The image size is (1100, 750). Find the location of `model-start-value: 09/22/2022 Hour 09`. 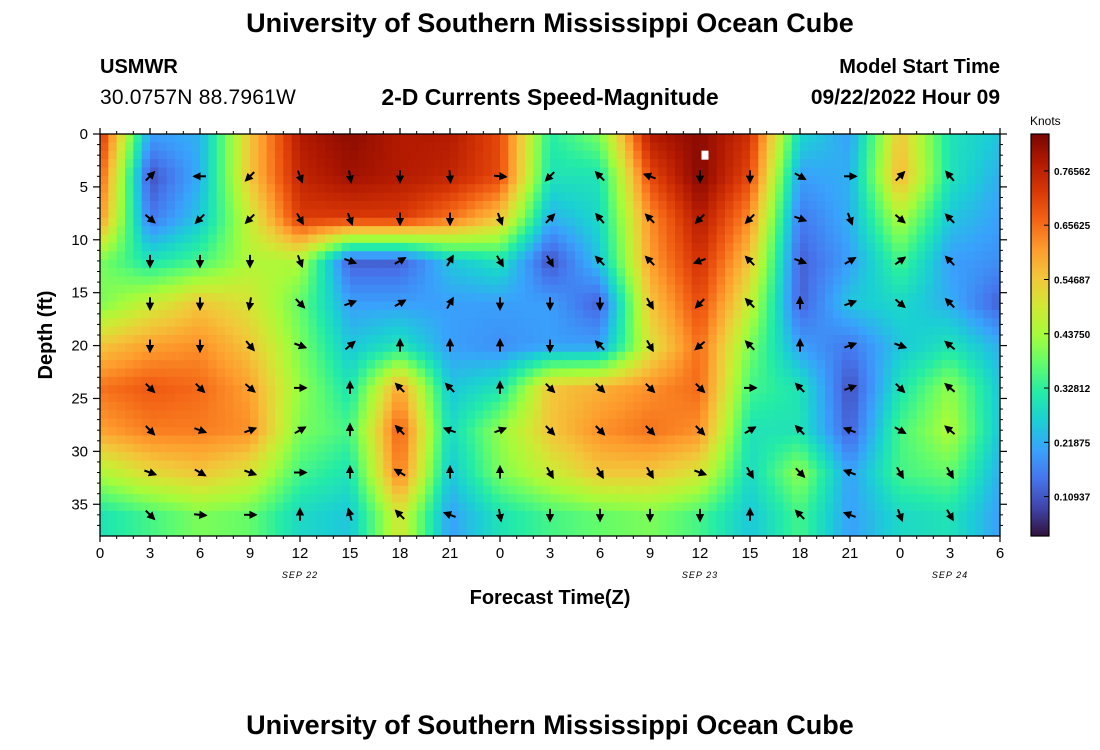

model-start-value: 09/22/2022 Hour 09 is located at coordinates (905, 97).